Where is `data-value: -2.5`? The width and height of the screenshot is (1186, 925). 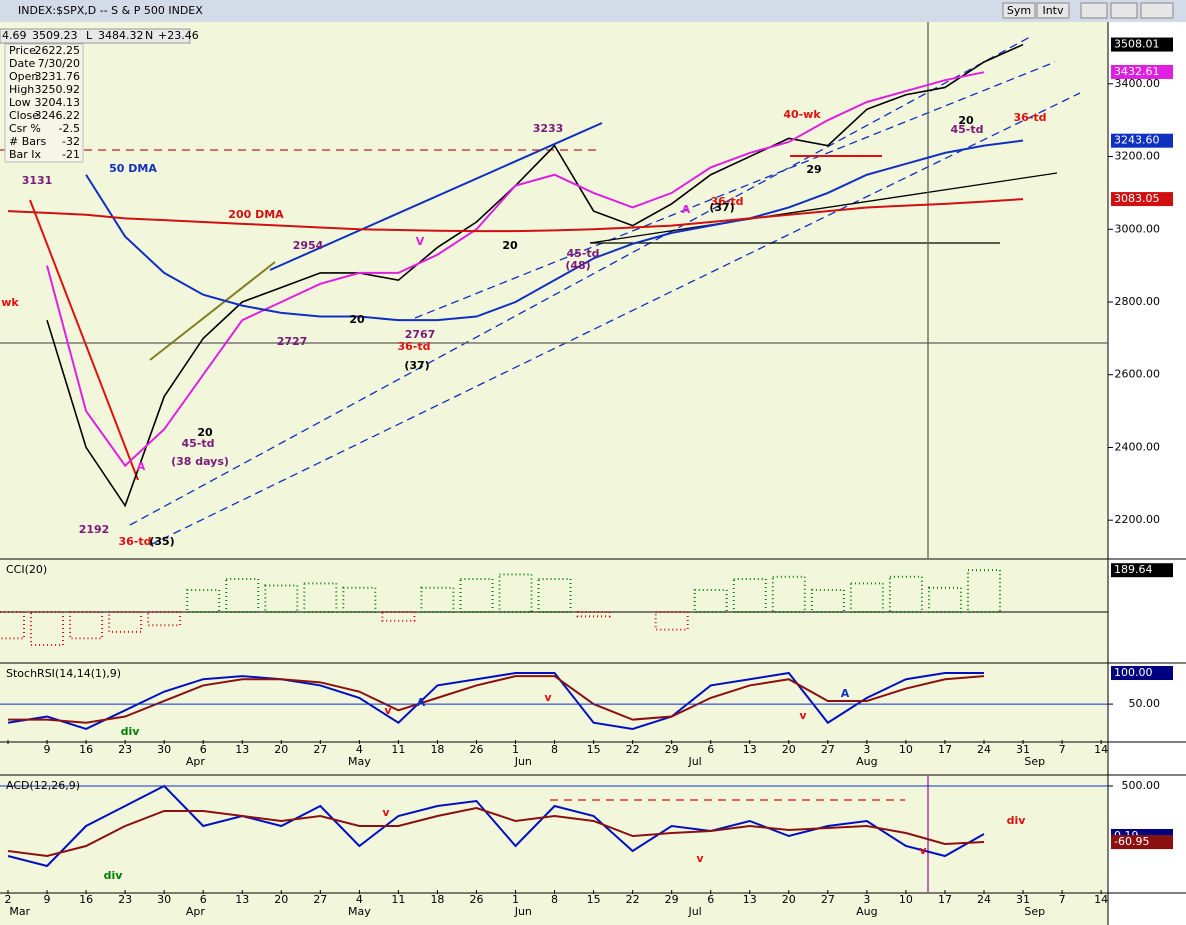
data-value: -2.5 is located at coordinates (69, 128).